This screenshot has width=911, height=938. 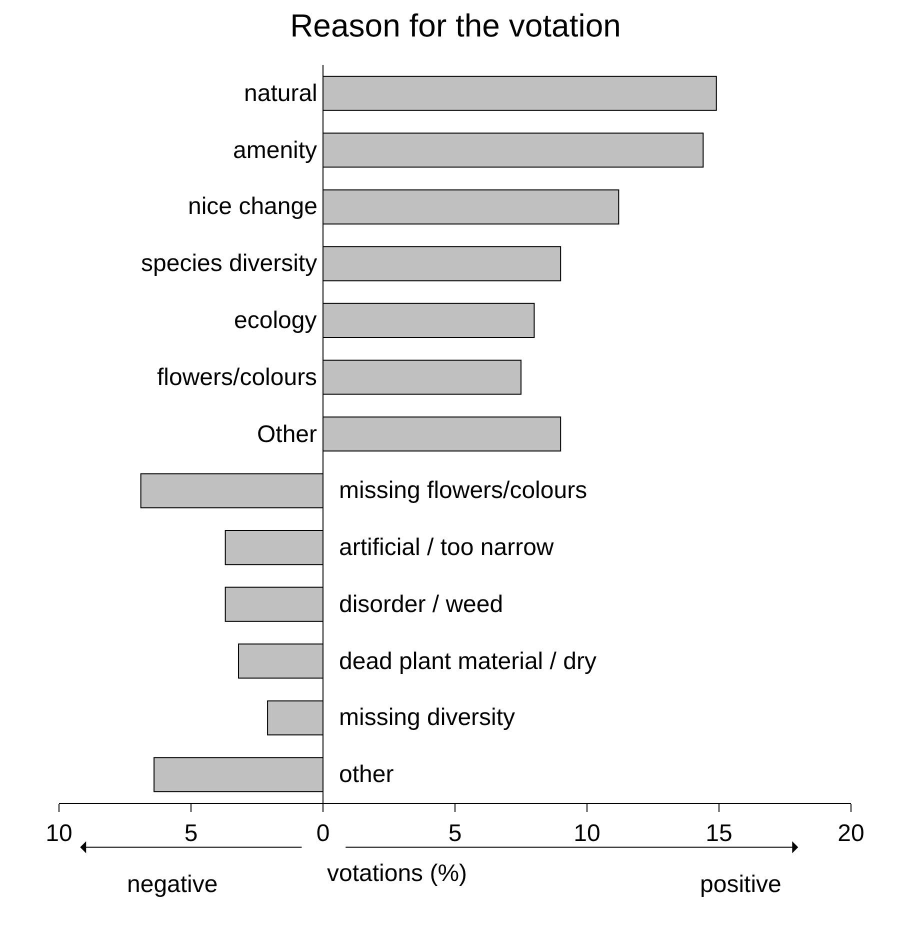 What do you see at coordinates (463, 490) in the screenshot?
I see `y-tick-label: missing flowers/colours` at bounding box center [463, 490].